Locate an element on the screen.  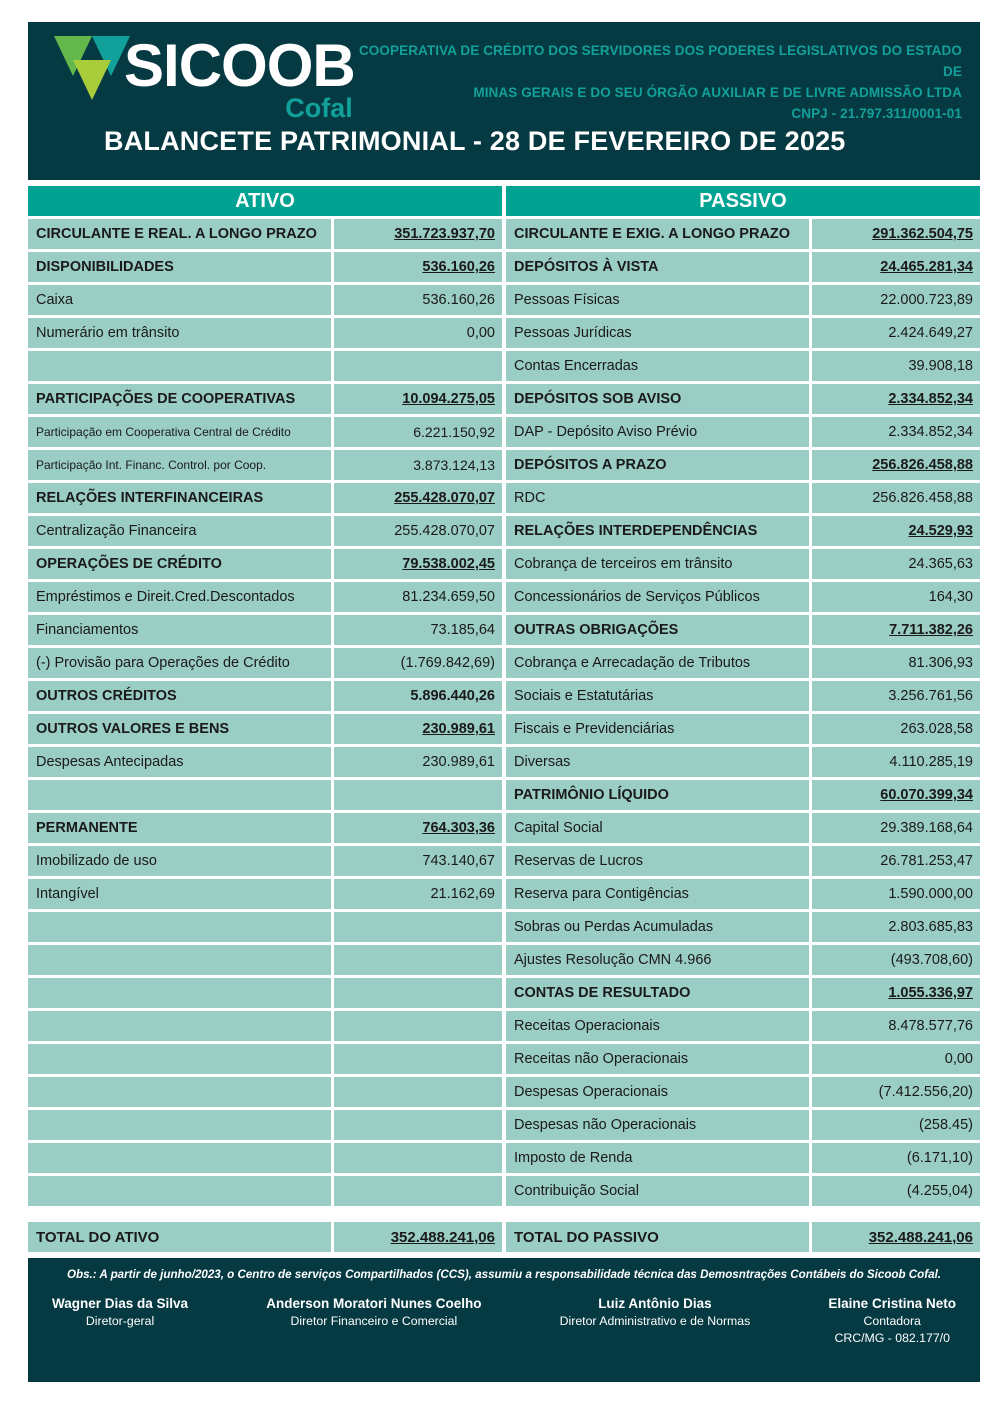
row-value: 6.221.150,92 is located at coordinates (418, 432).